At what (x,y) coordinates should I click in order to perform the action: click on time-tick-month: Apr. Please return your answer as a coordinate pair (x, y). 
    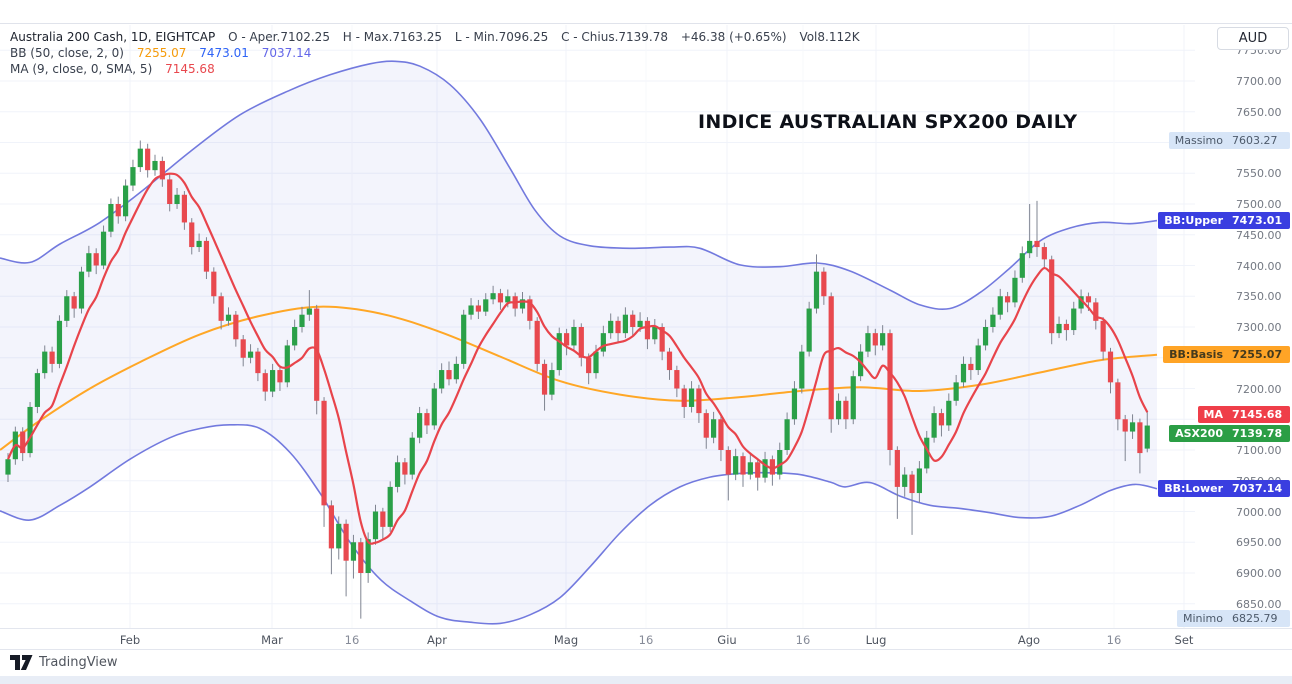
    Looking at the image, I should click on (437, 640).